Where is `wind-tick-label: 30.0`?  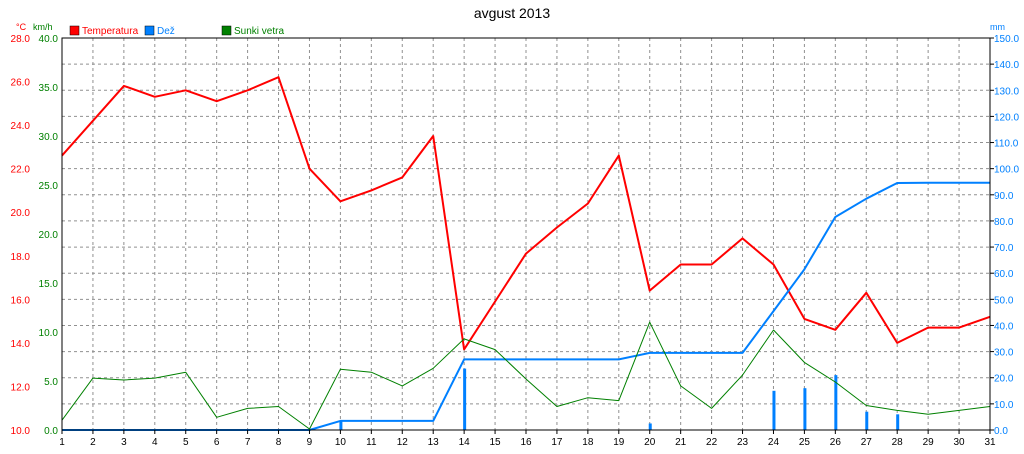 wind-tick-label: 30.0 is located at coordinates (49, 137).